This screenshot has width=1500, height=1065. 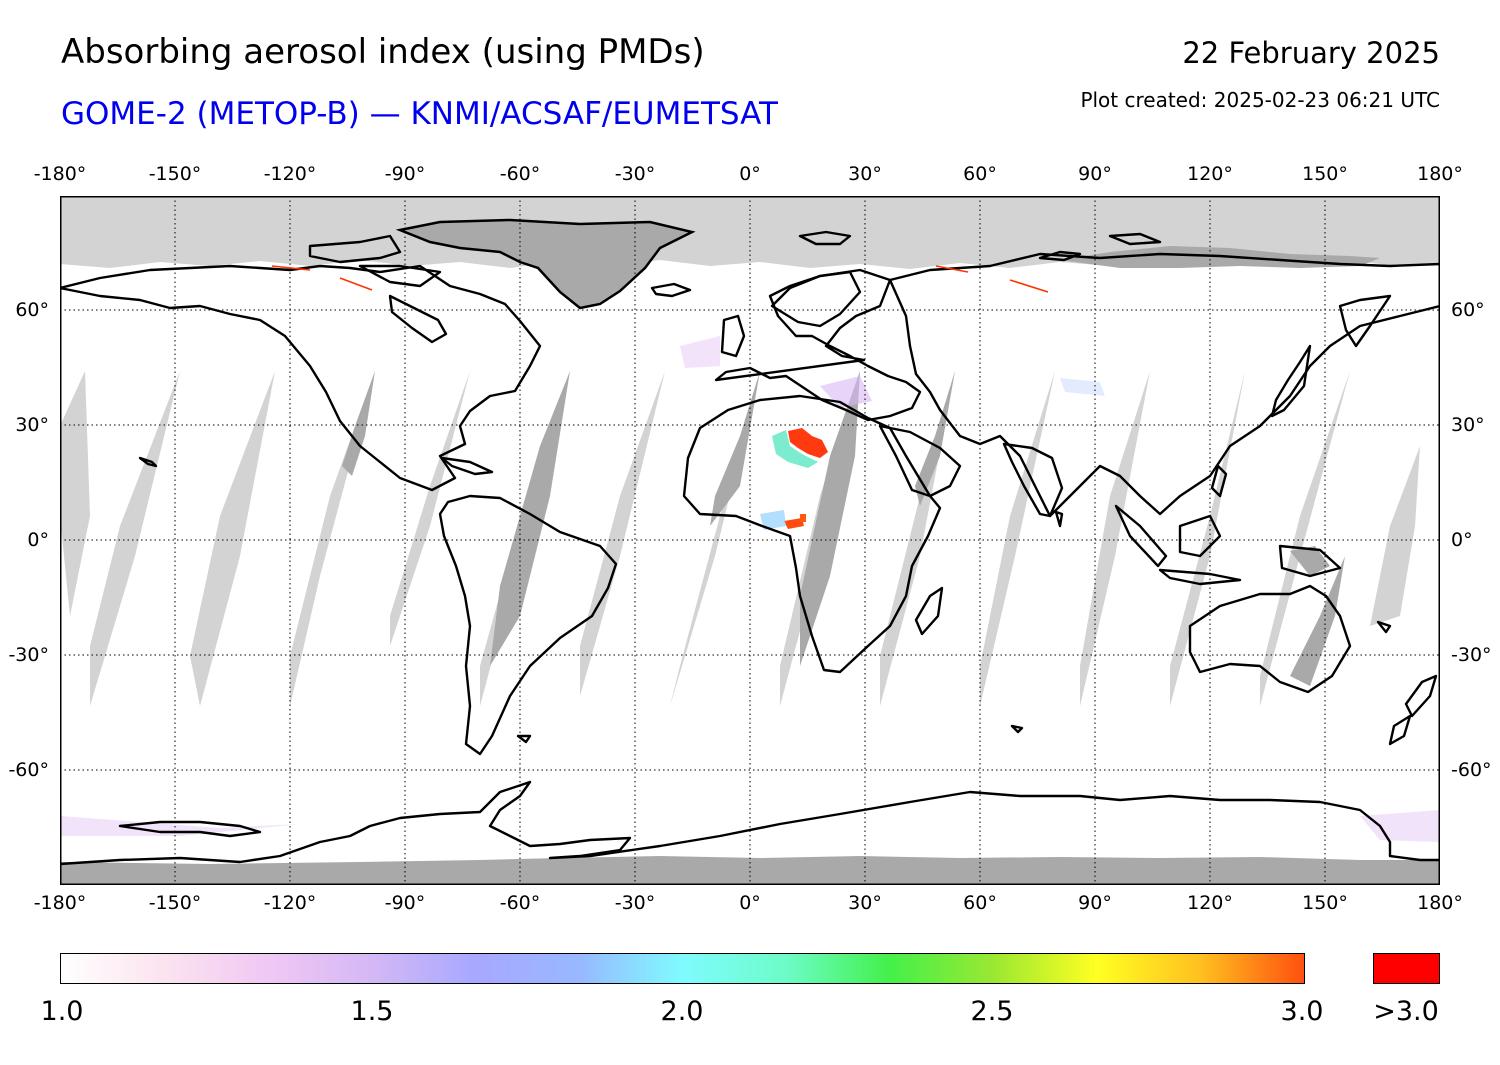 I want to click on asia-coast, so click(x=1164, y=385).